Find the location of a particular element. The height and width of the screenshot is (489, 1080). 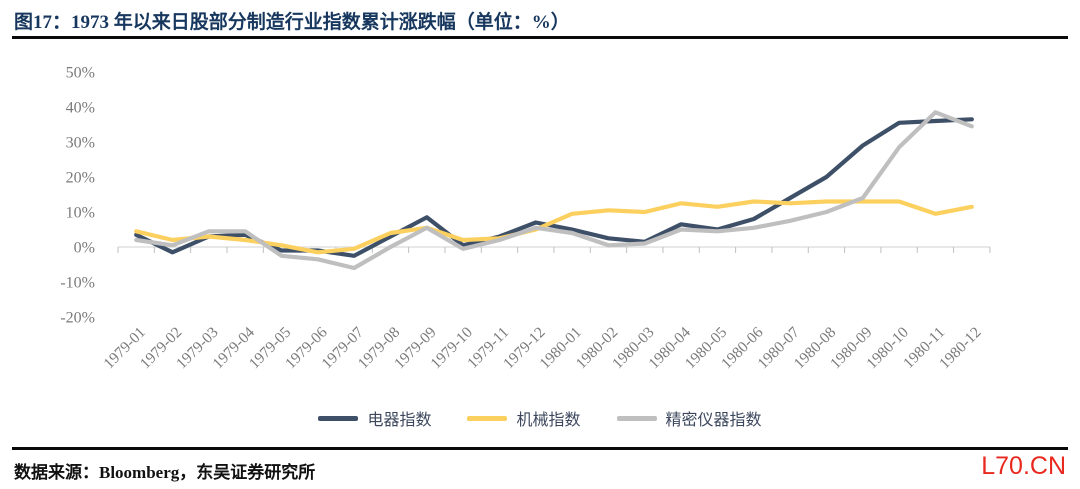

x-axis-line-and-ticks is located at coordinates (554, 249).